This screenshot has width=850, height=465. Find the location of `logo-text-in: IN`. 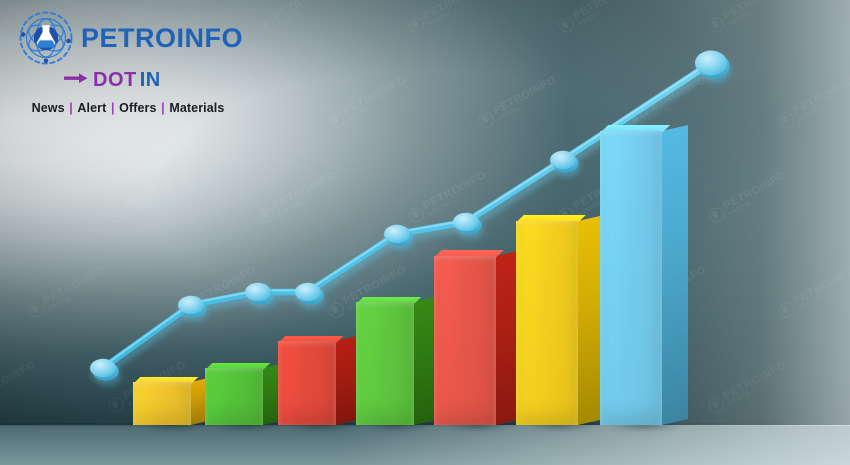

logo-text-in: IN is located at coordinates (150, 80).